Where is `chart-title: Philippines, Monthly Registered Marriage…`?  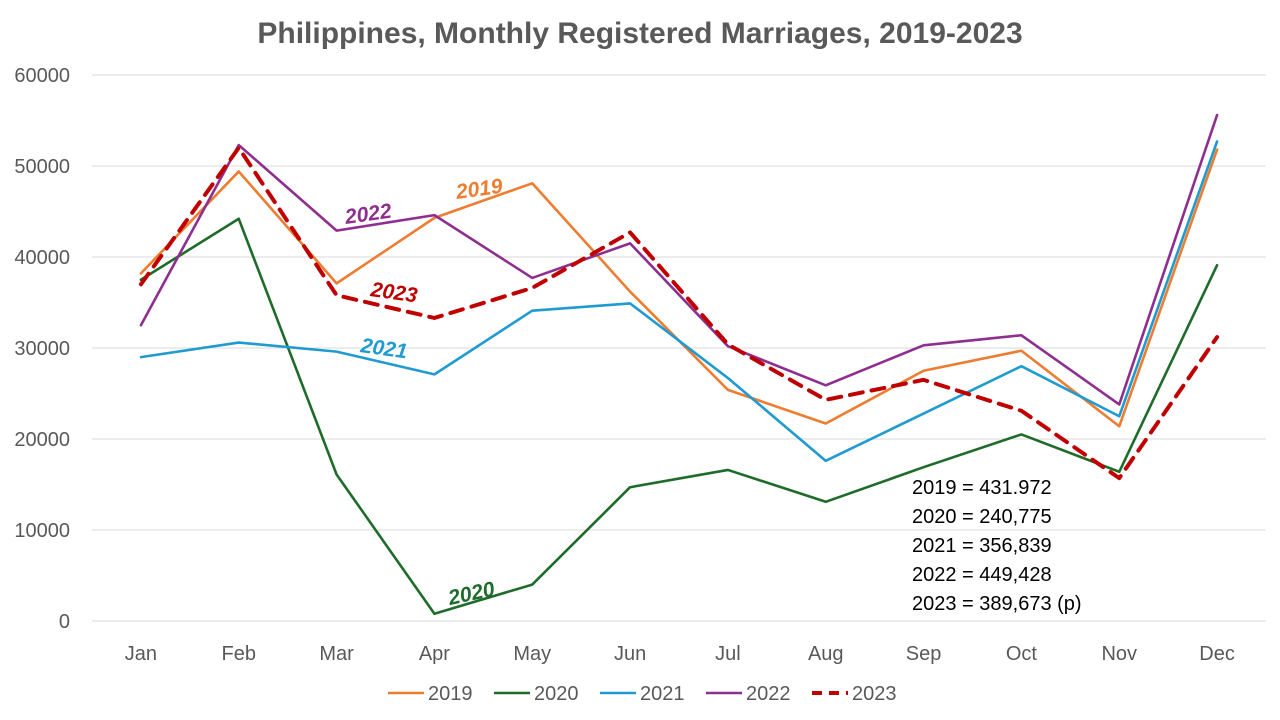 chart-title: Philippines, Monthly Registered Marriage… is located at coordinates (639, 33).